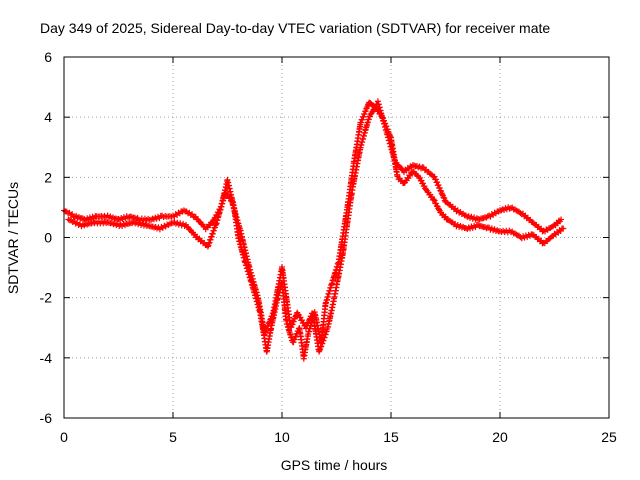 This screenshot has width=640, height=480. Describe the element at coordinates (173, 437) in the screenshot. I see `x-tick-label: 5` at that location.